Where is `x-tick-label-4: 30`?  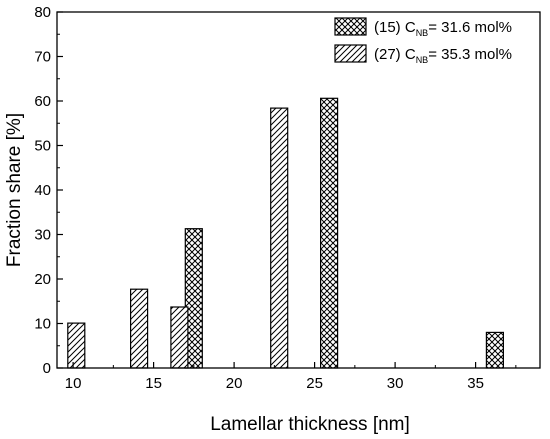 x-tick-label-4: 30 is located at coordinates (395, 383).